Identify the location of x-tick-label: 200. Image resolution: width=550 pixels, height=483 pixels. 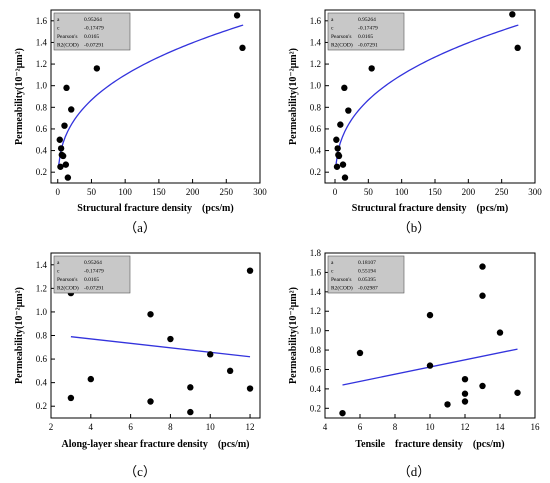
(193, 192).